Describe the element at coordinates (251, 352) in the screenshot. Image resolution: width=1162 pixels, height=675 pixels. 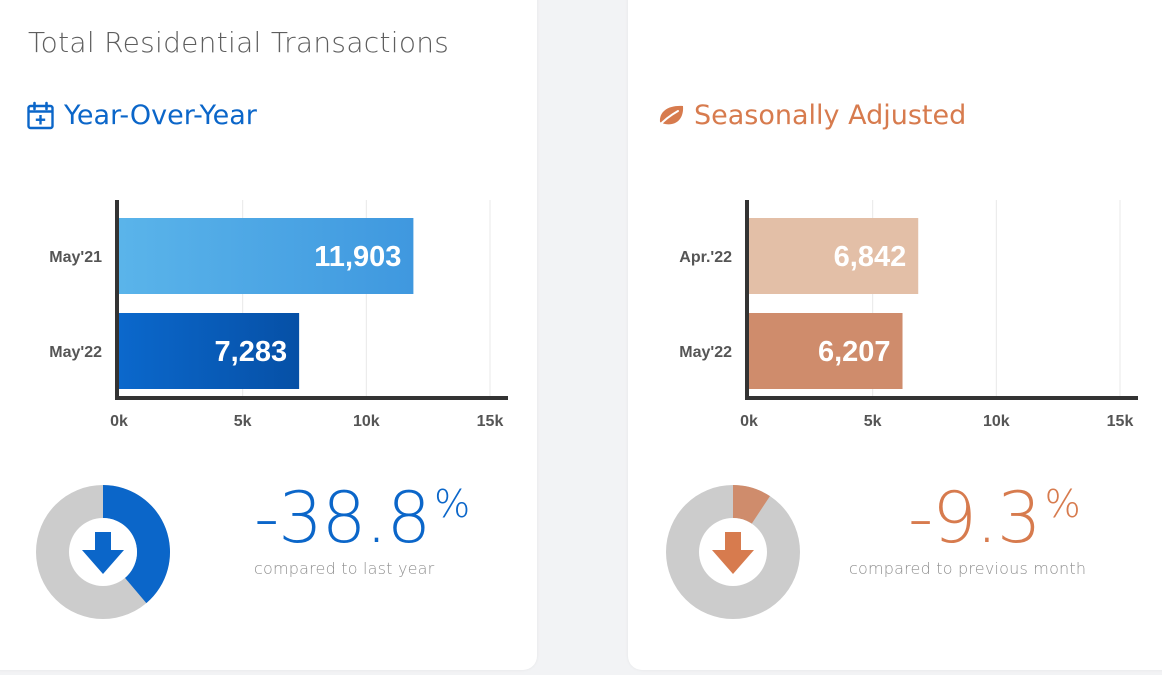
I see `bar-value-label: 7,283` at that location.